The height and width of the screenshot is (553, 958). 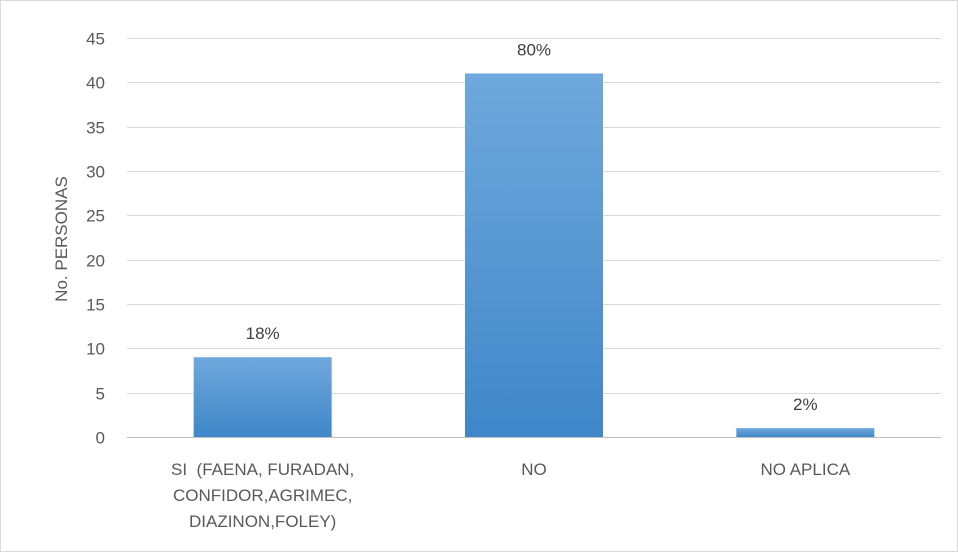 What do you see at coordinates (262, 495) in the screenshot?
I see `x-category-label: CONFIDOR,AGRIMEC,` at bounding box center [262, 495].